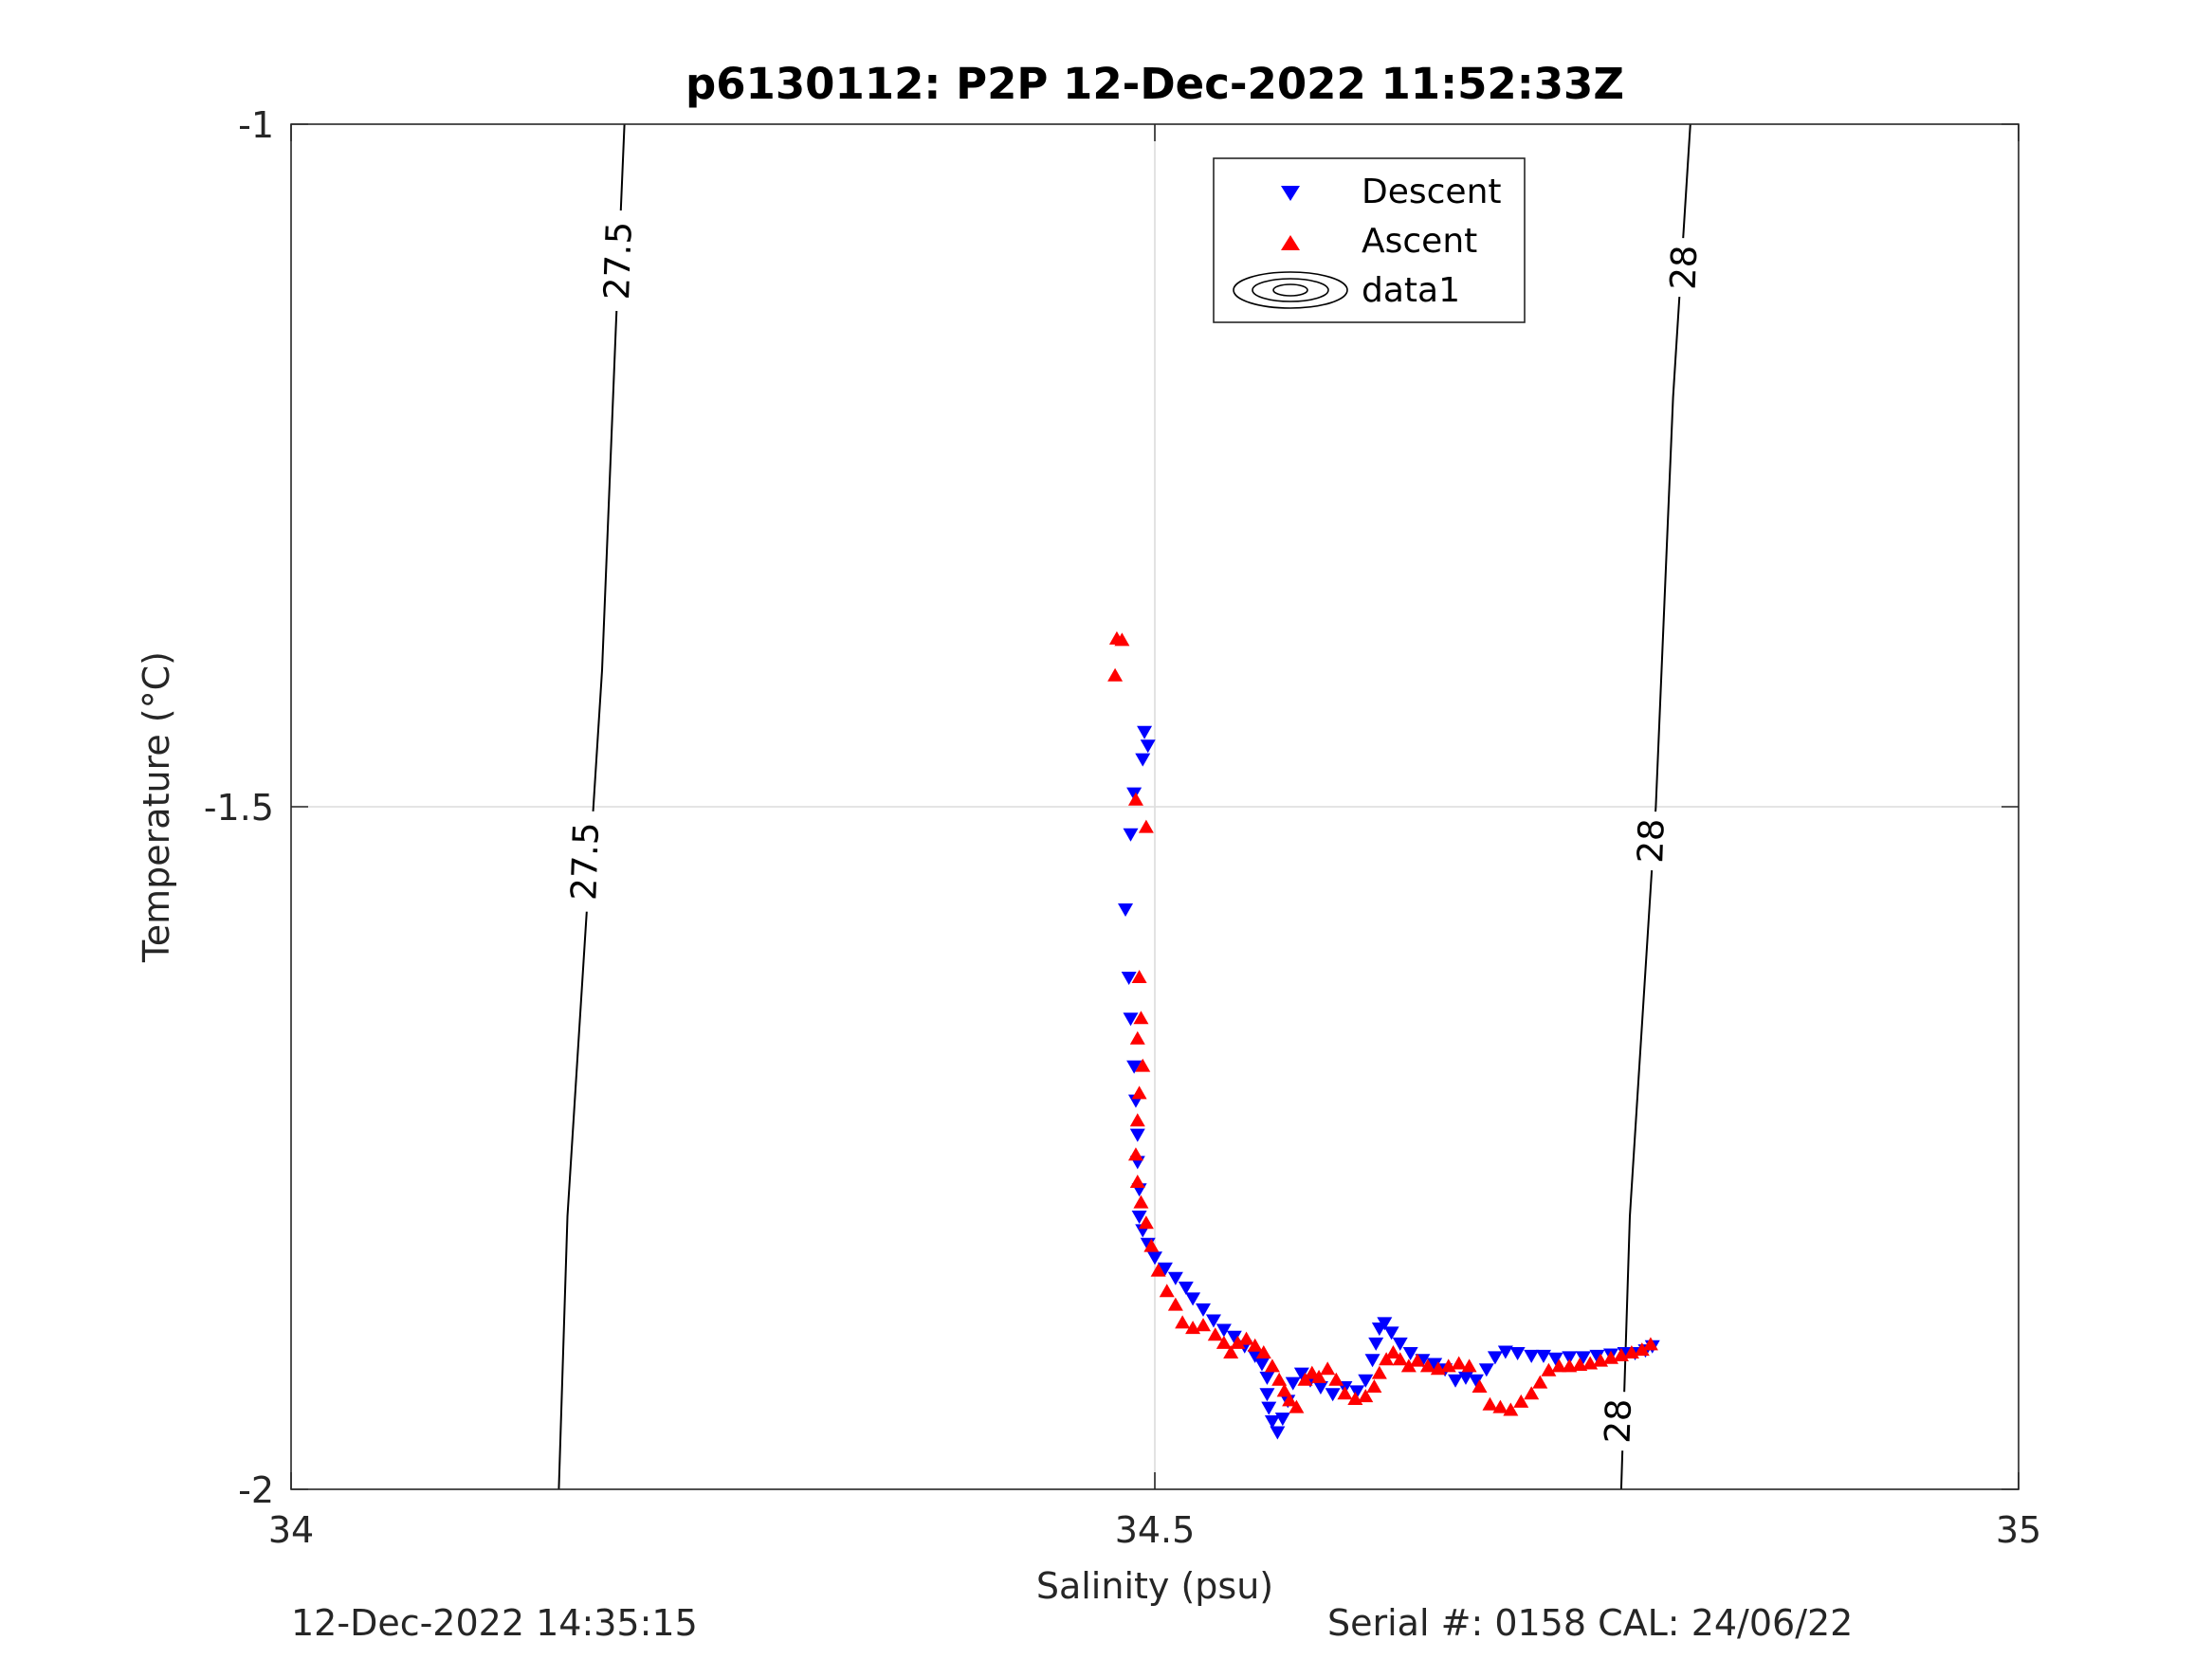 The image size is (2212, 1659). Describe the element at coordinates (2018, 1530) in the screenshot. I see `x-tick-label: 35` at that location.